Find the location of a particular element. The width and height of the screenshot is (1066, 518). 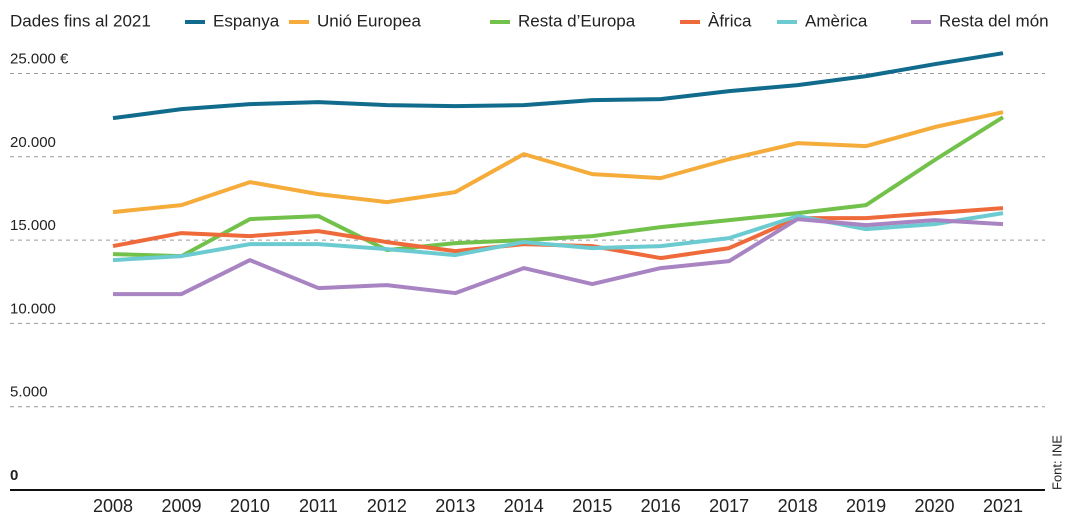

source: Font: INE is located at coordinates (1056, 462).